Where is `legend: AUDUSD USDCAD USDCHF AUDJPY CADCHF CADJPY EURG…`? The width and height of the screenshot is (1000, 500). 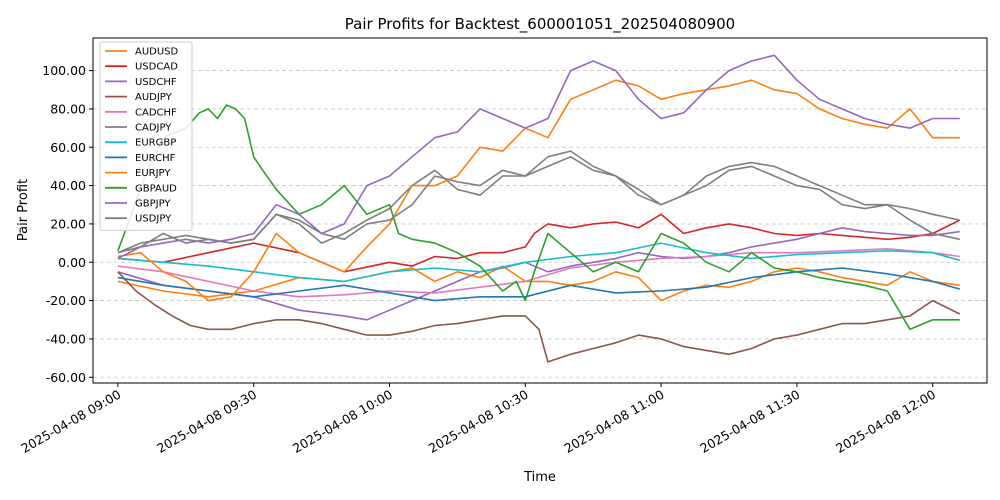 legend: AUDUSD USDCAD USDCHF AUDJPY CADCHF CADJPY EURG… is located at coordinates (146, 136).